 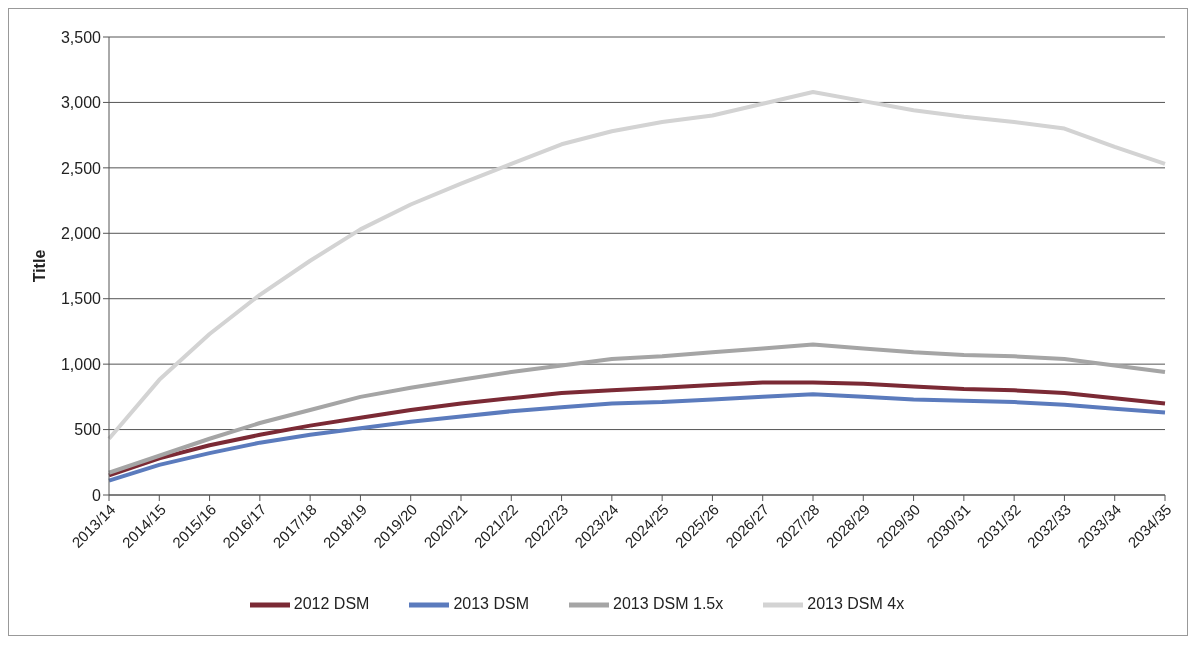 I want to click on legend-label: 2013 DSM, so click(x=491, y=604).